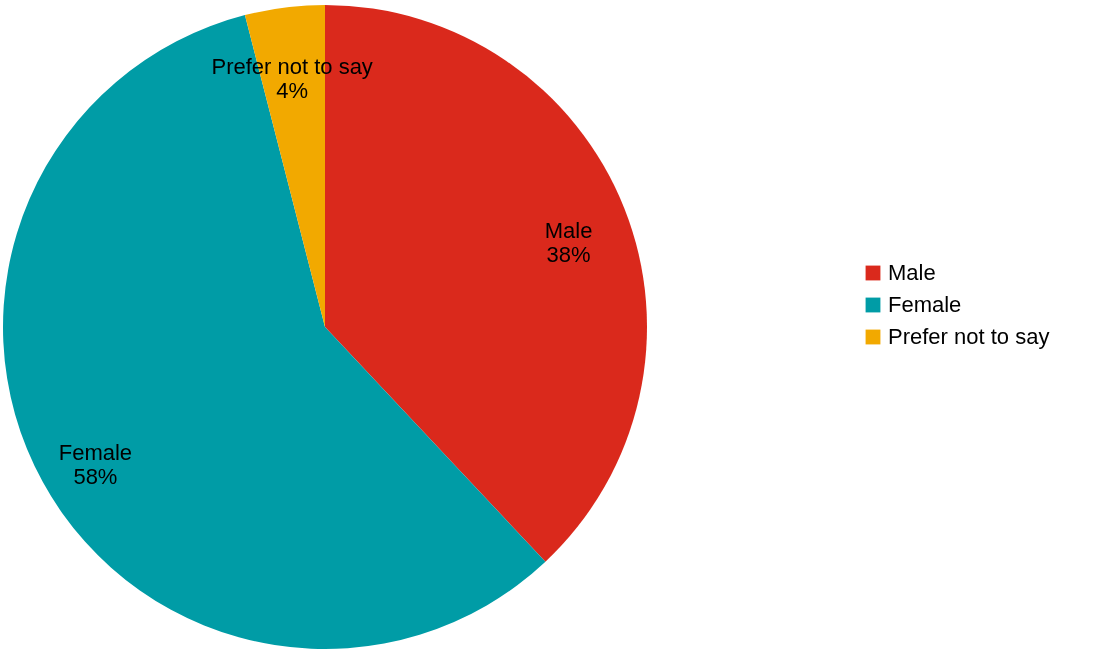 This screenshot has height=651, width=1112. What do you see at coordinates (568, 230) in the screenshot?
I see `slice-label: Male` at bounding box center [568, 230].